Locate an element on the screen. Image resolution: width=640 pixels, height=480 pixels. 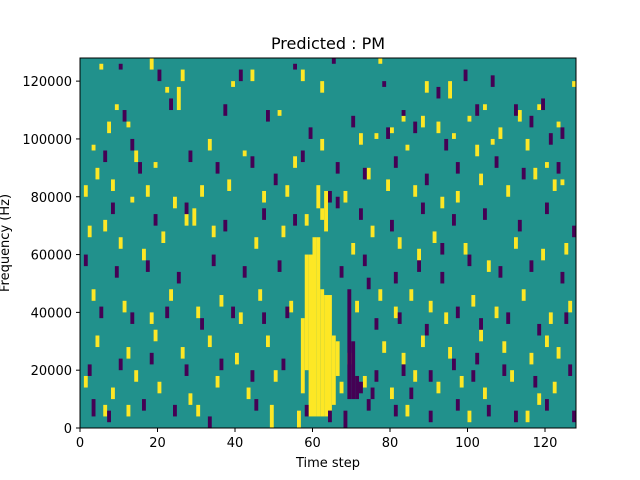
x-tick-label: 40 is located at coordinates (235, 443).